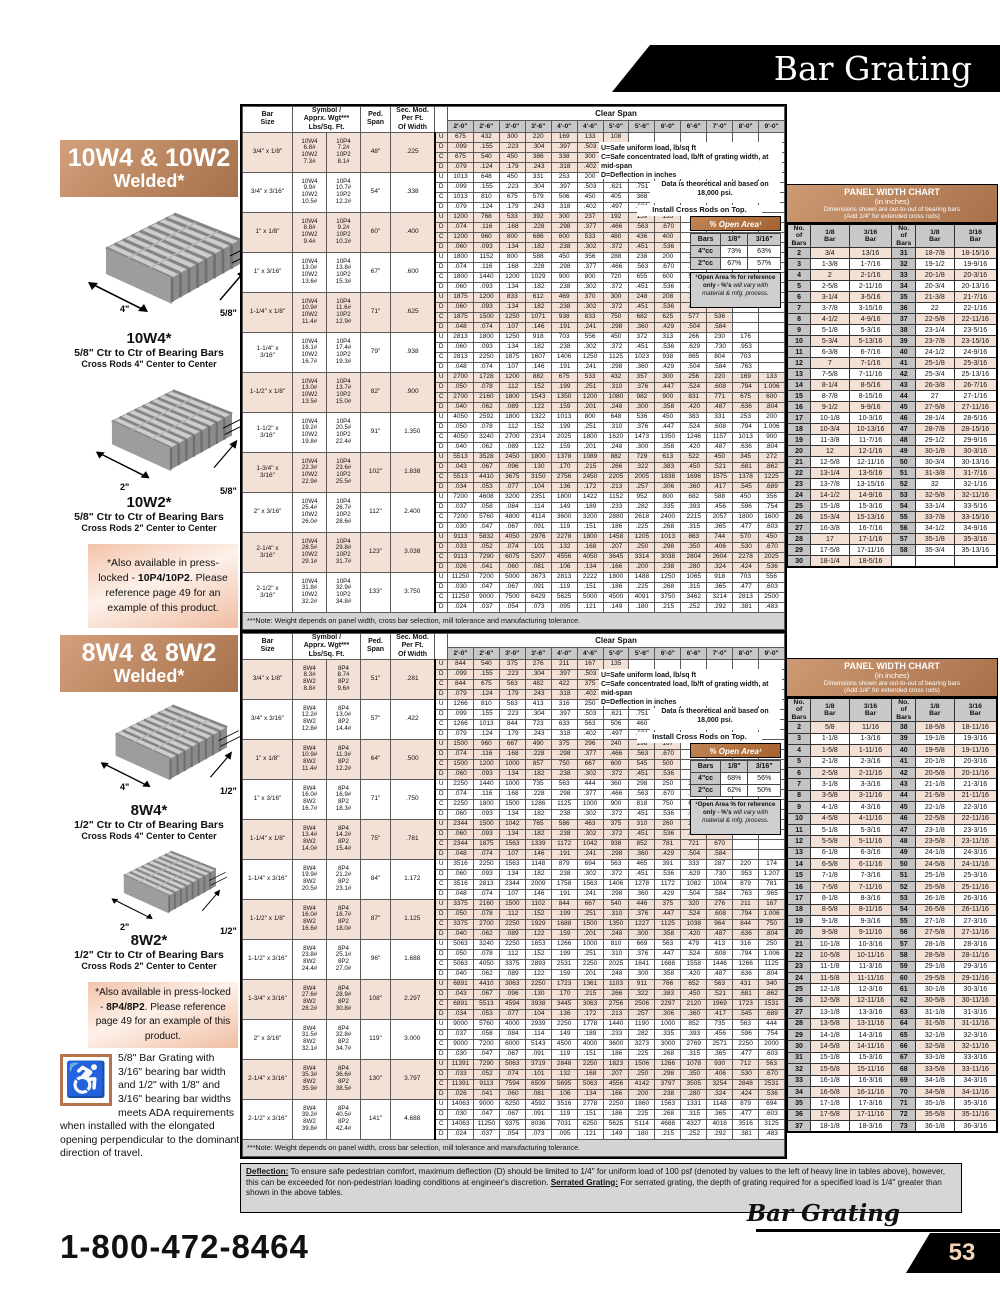 Image resolution: width=1000 pixels, height=1298 pixels. What do you see at coordinates (870, 932) in the screenshot?
I see `panel-width-cell: 9-11/16` at bounding box center [870, 932].